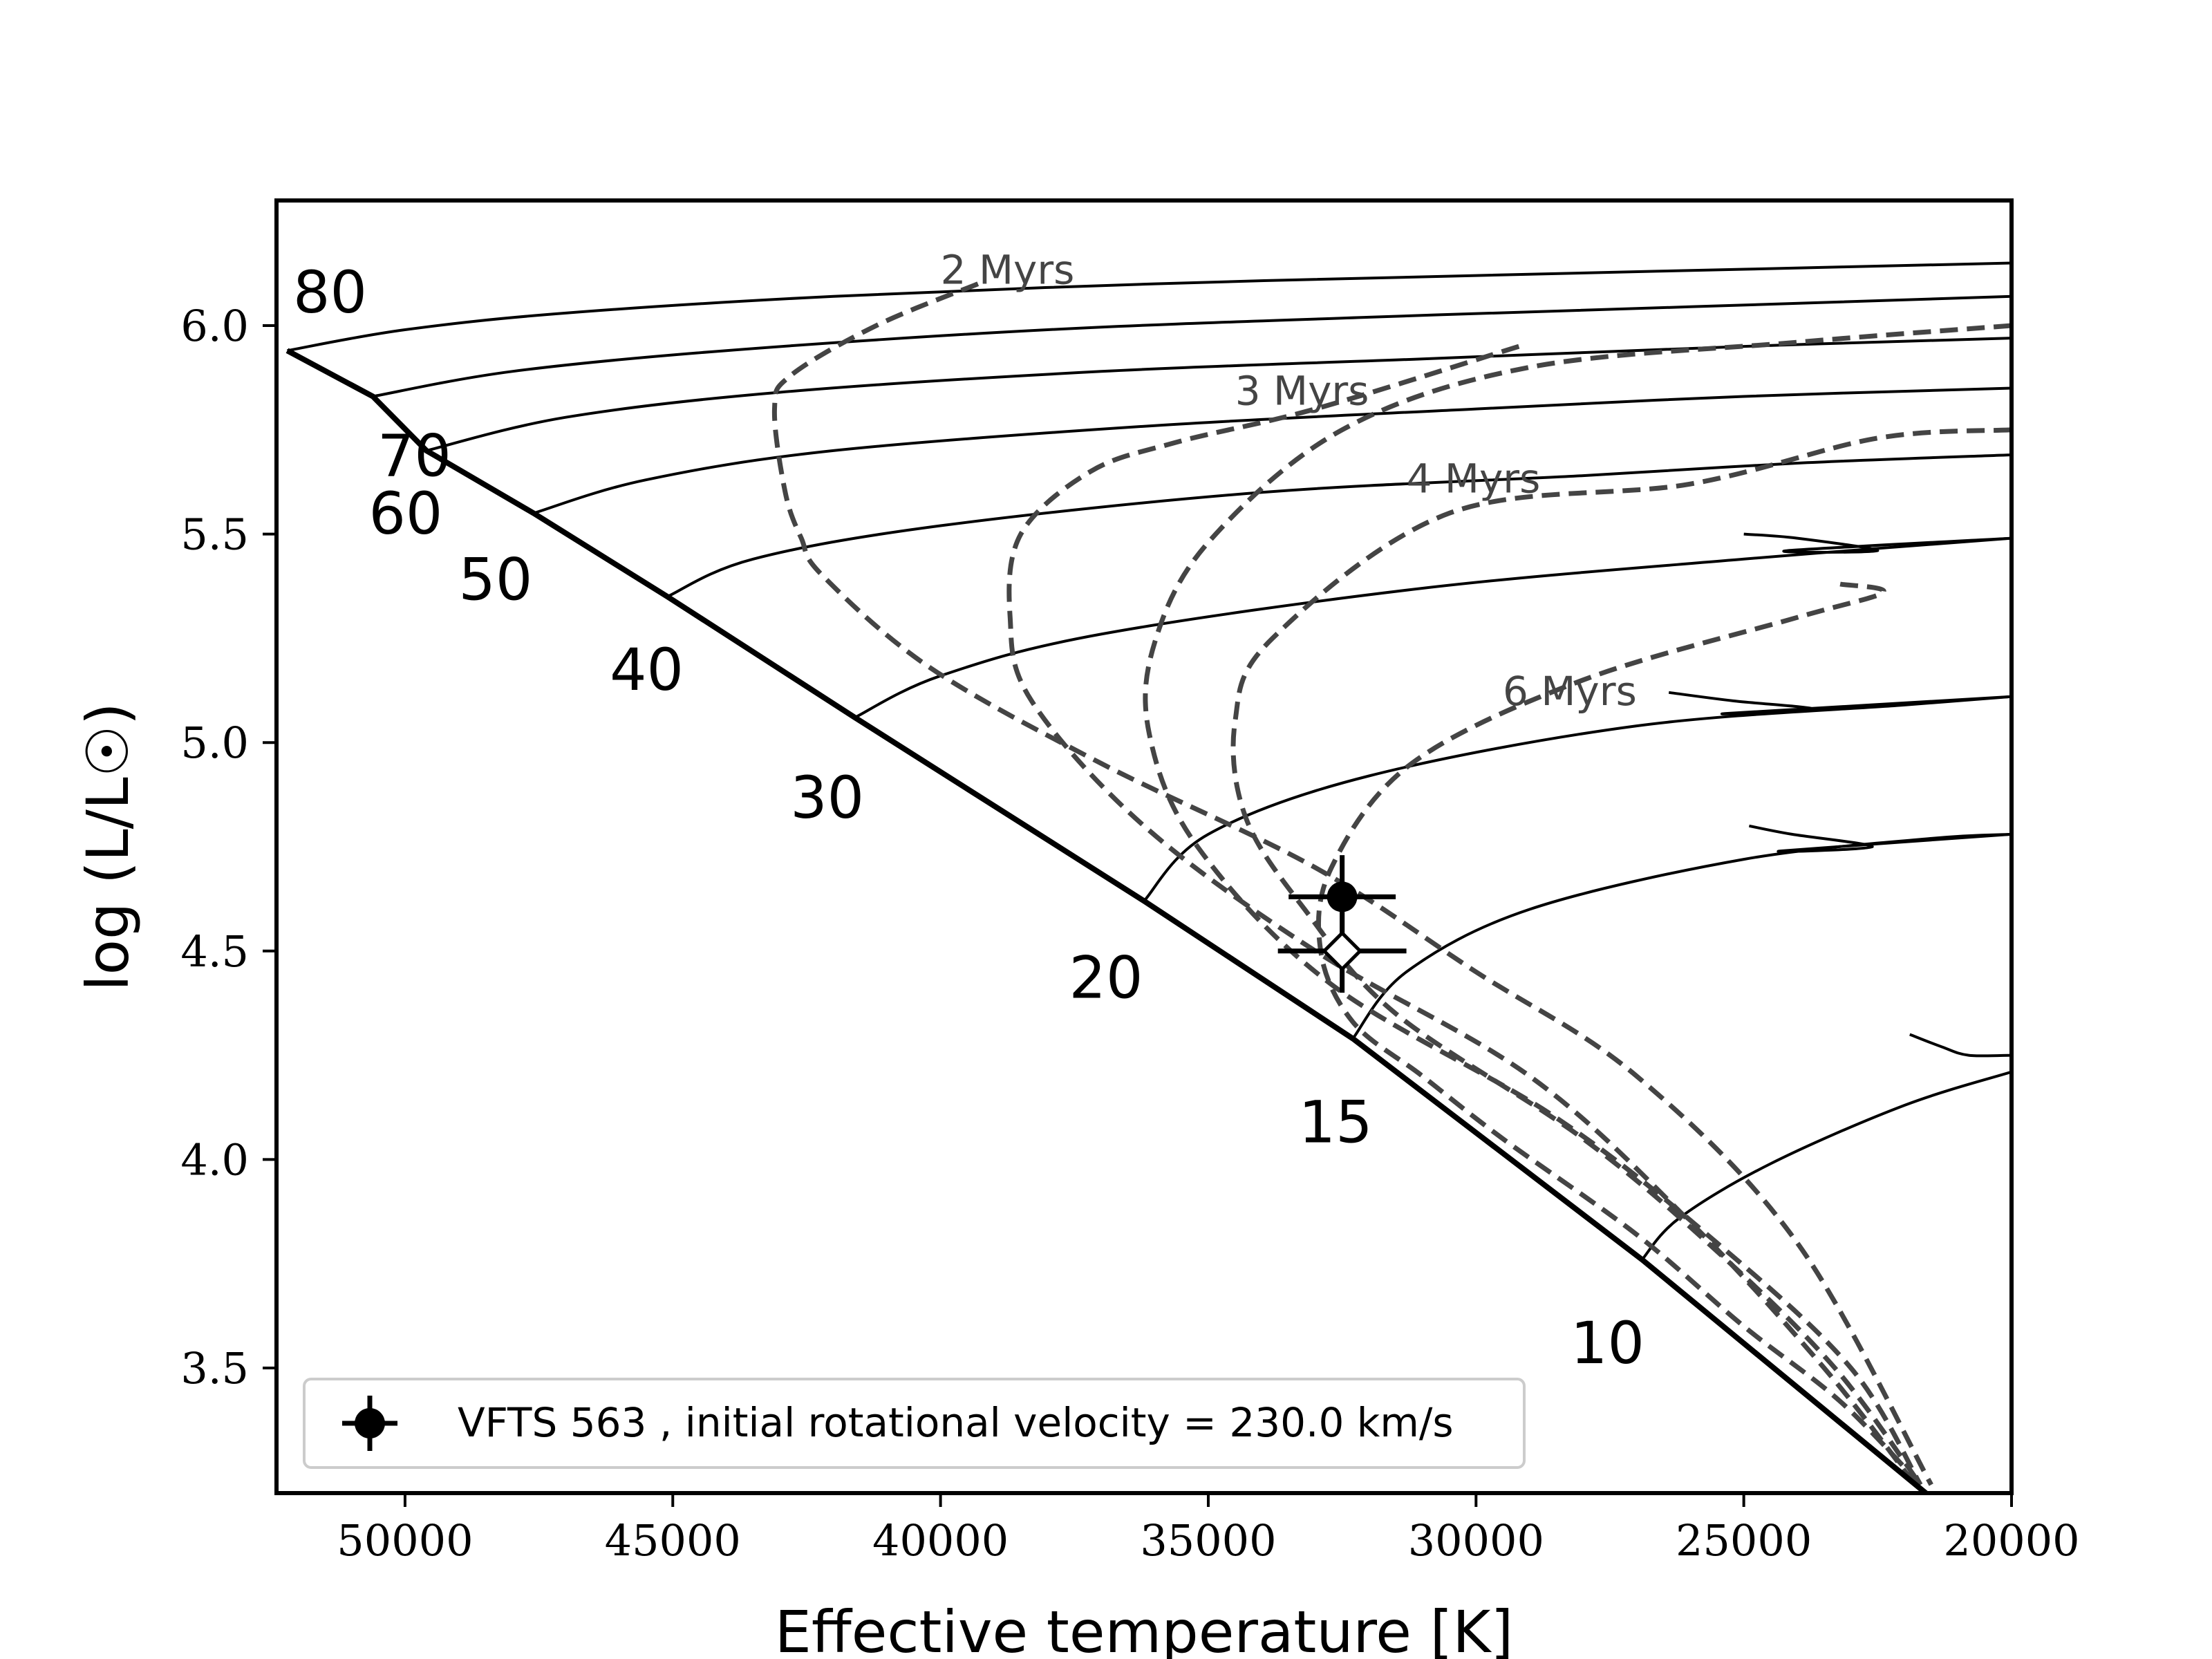 The height and width of the screenshot is (1659, 2212). I want to click on mass-label-80: 80, so click(330, 292).